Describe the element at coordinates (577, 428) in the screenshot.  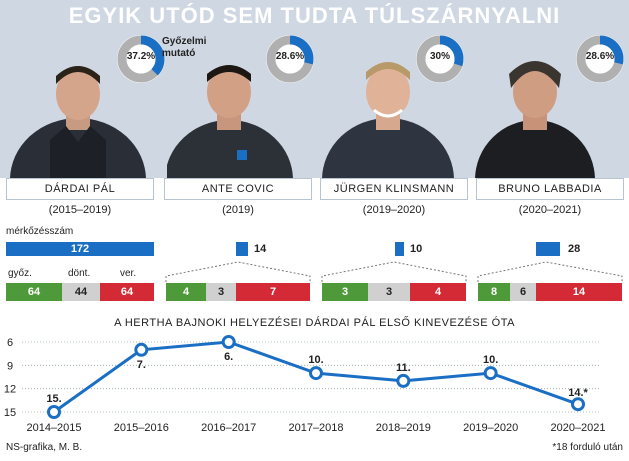
I see `x-tick-label: 2020–2021` at that location.